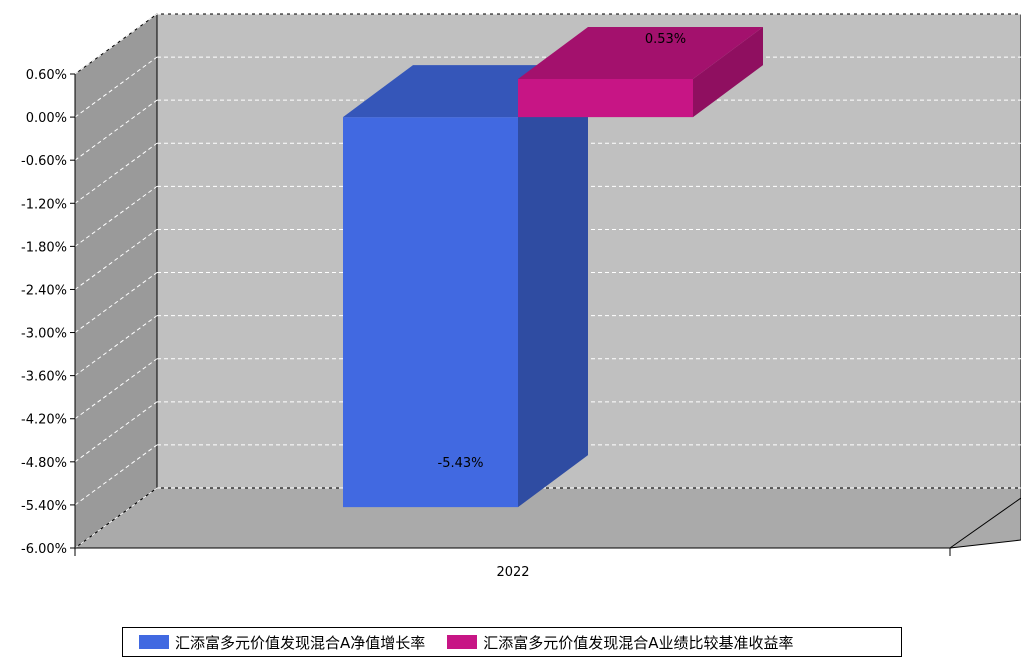 The image size is (1021, 664). What do you see at coordinates (665, 39) in the screenshot?
I see `data-label-series-2: 0.53%` at bounding box center [665, 39].